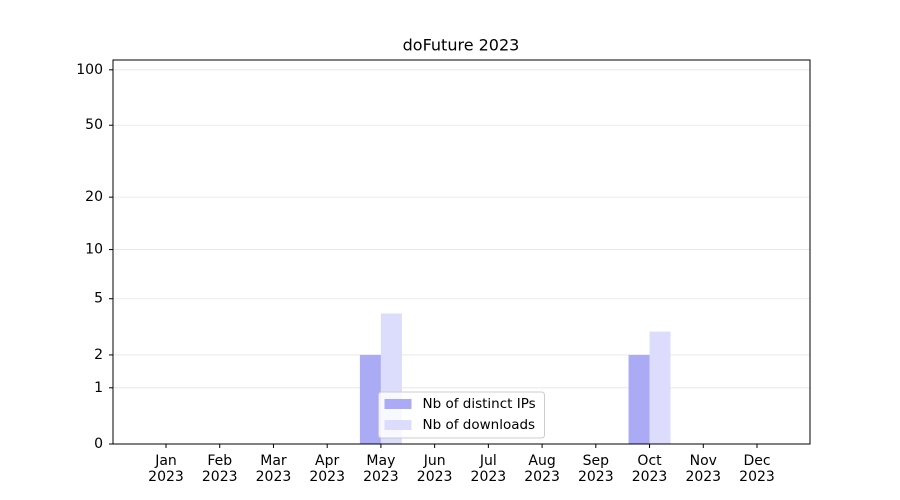 Image resolution: width=900 pixels, height=500 pixels. I want to click on chart-title: doFuture 2023, so click(461, 45).